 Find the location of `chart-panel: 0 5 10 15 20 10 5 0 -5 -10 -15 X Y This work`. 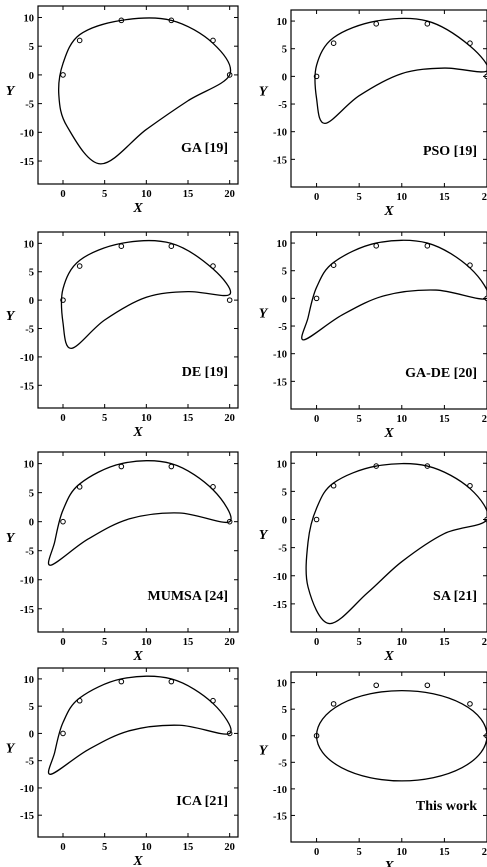

chart-panel: 0 5 10 15 20 10 5 0 -5 -10 -15 X Y This work is located at coordinates (373, 769).